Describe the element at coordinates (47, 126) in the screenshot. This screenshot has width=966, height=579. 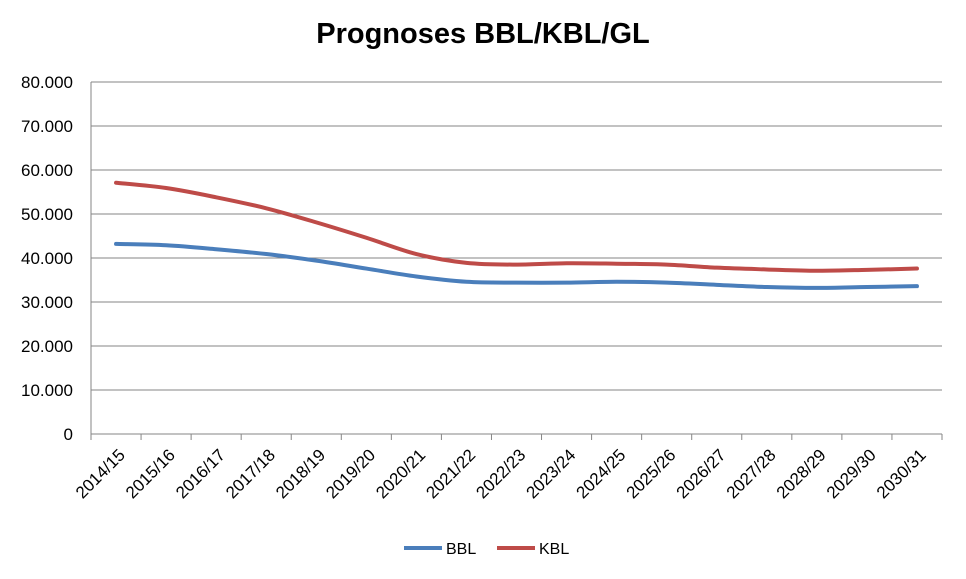
I see `y-tick-label: 70.000` at that location.